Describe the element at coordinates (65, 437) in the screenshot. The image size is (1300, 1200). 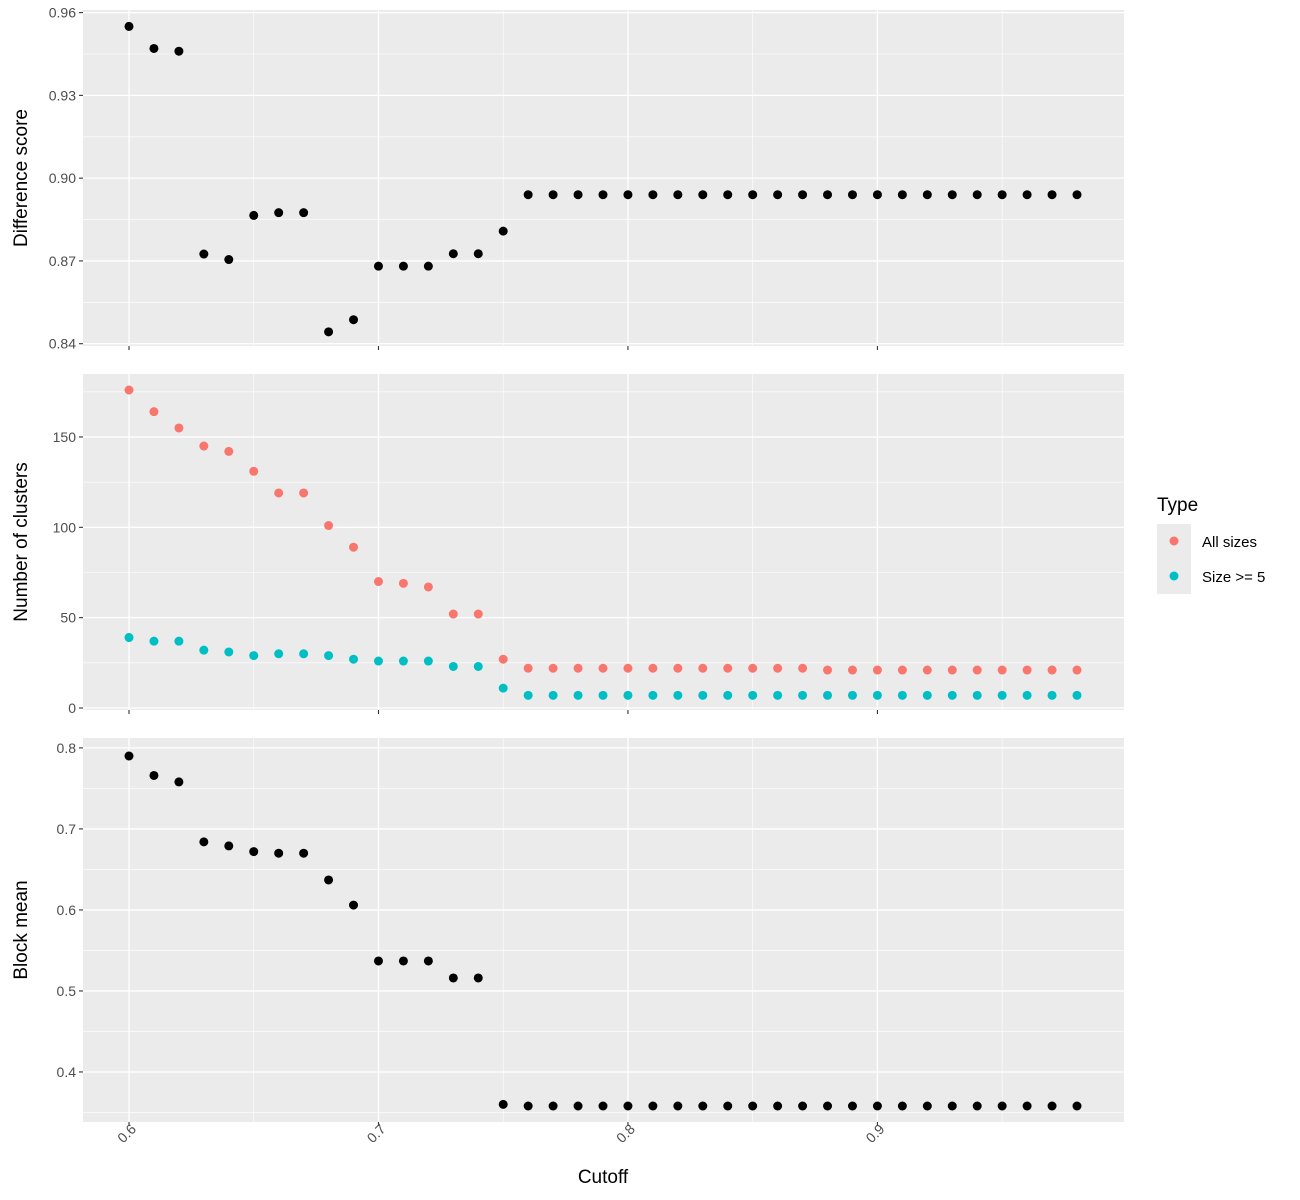
I see `y-tick-label: 150` at that location.